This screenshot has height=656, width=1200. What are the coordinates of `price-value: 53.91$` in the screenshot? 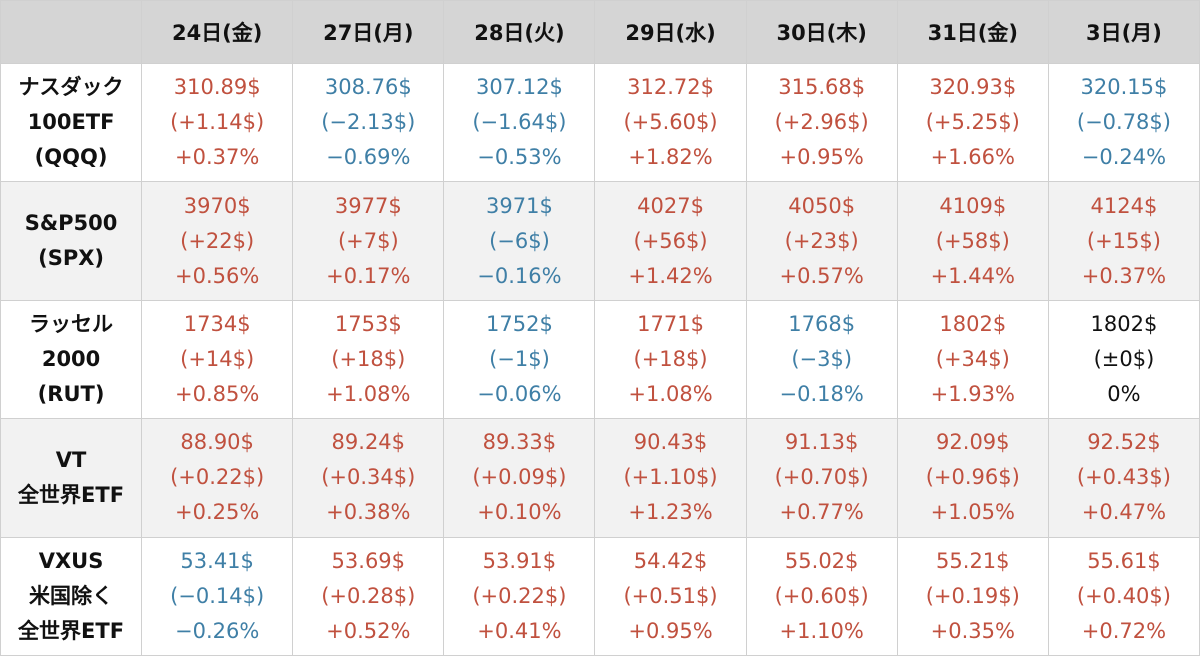 It's located at (519, 560).